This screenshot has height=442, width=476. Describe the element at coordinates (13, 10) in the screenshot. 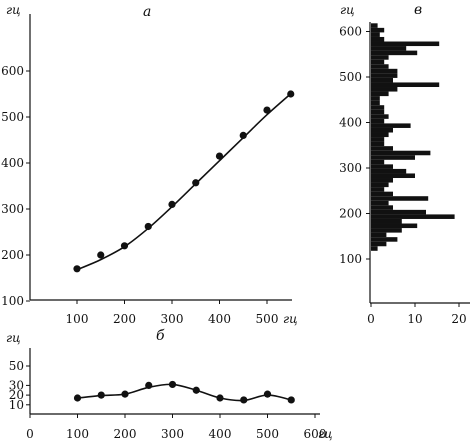

I see `panel-a-y-unit: гц` at that location.